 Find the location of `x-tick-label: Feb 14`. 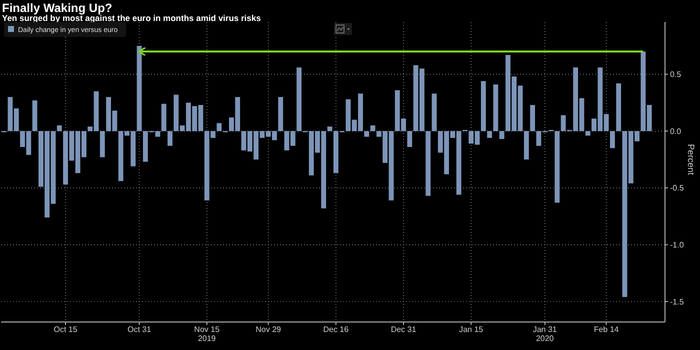

x-tick-label: Feb 14 is located at coordinates (607, 329).